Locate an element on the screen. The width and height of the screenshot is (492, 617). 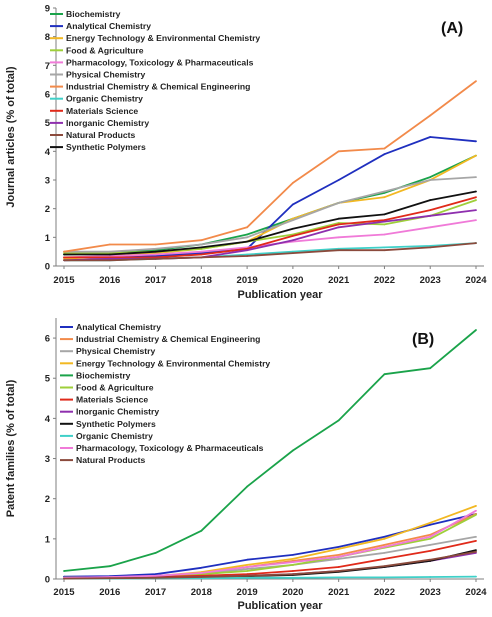
x-tick-label: 2018 is located at coordinates (201, 280).